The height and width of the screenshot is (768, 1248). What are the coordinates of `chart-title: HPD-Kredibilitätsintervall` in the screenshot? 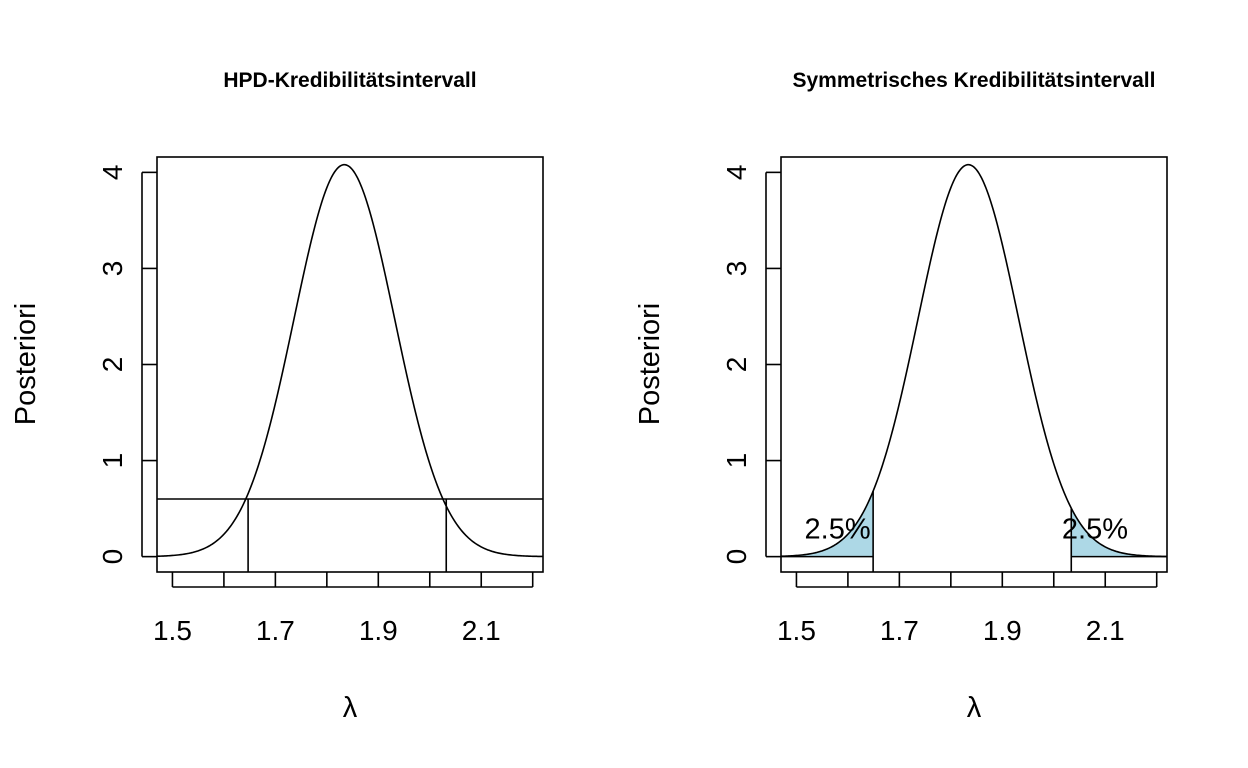 It's located at (349, 80).